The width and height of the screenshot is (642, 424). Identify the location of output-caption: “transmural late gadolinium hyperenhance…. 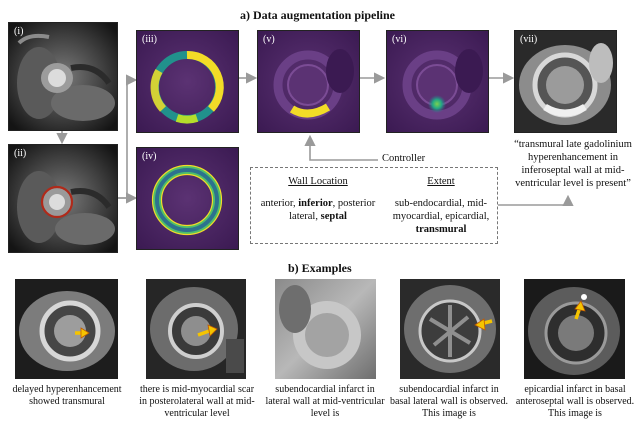
(573, 164).